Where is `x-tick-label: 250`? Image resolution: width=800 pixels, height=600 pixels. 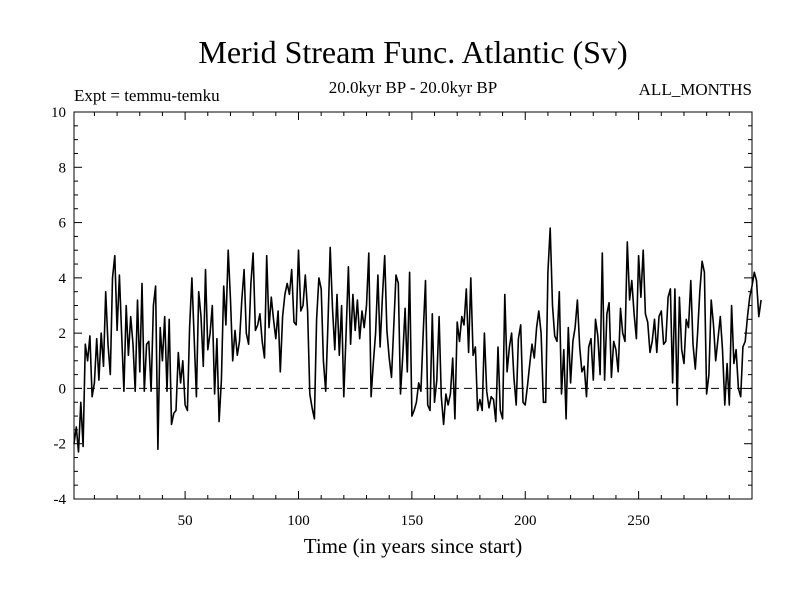 x-tick-label: 250 is located at coordinates (638, 521).